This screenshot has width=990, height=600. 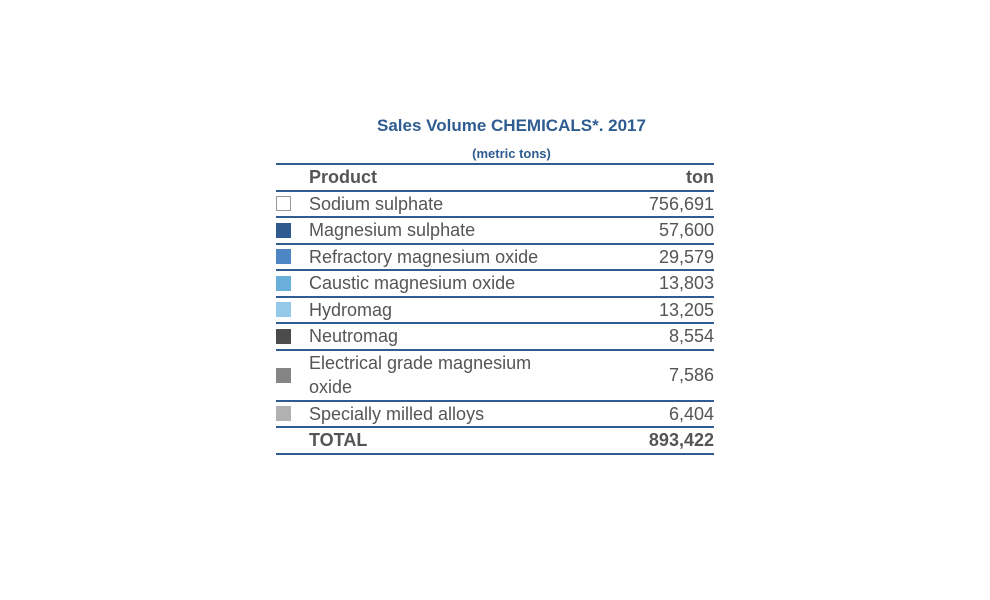 What do you see at coordinates (631, 284) in the screenshot?
I see `product-value: 13,803` at bounding box center [631, 284].